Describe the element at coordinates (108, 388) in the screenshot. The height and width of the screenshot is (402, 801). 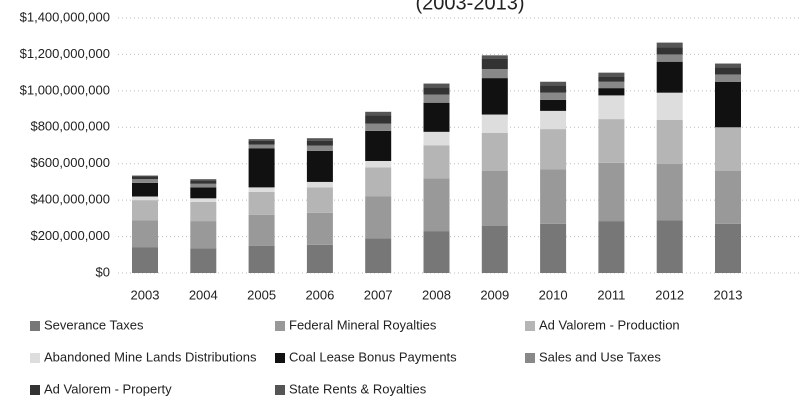
I see `legend-label: Ad Valorem - Property` at that location.